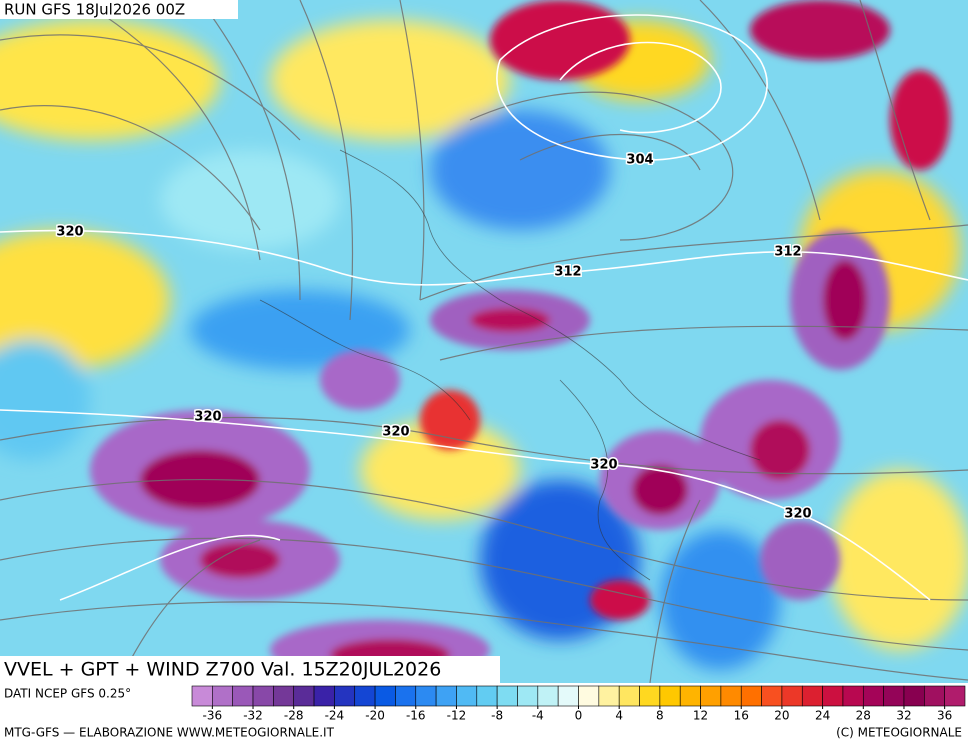 This screenshot has height=745, width=968. What do you see at coordinates (497, 716) in the screenshot?
I see `colorbar-tick-label: -8` at bounding box center [497, 716].